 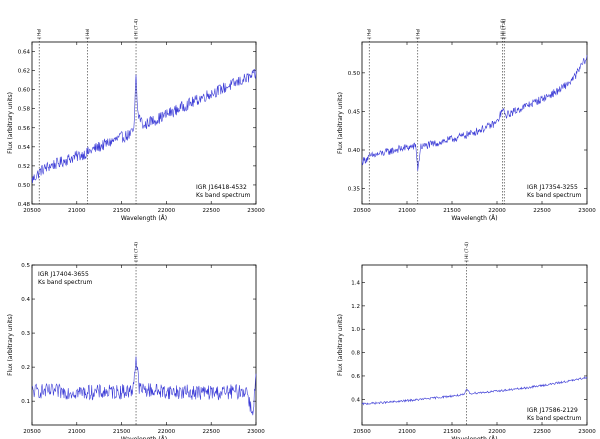 What do you see at coordinates (25, 368) in the screenshot?
I see `y-tick-label: 0.2` at bounding box center [25, 368].